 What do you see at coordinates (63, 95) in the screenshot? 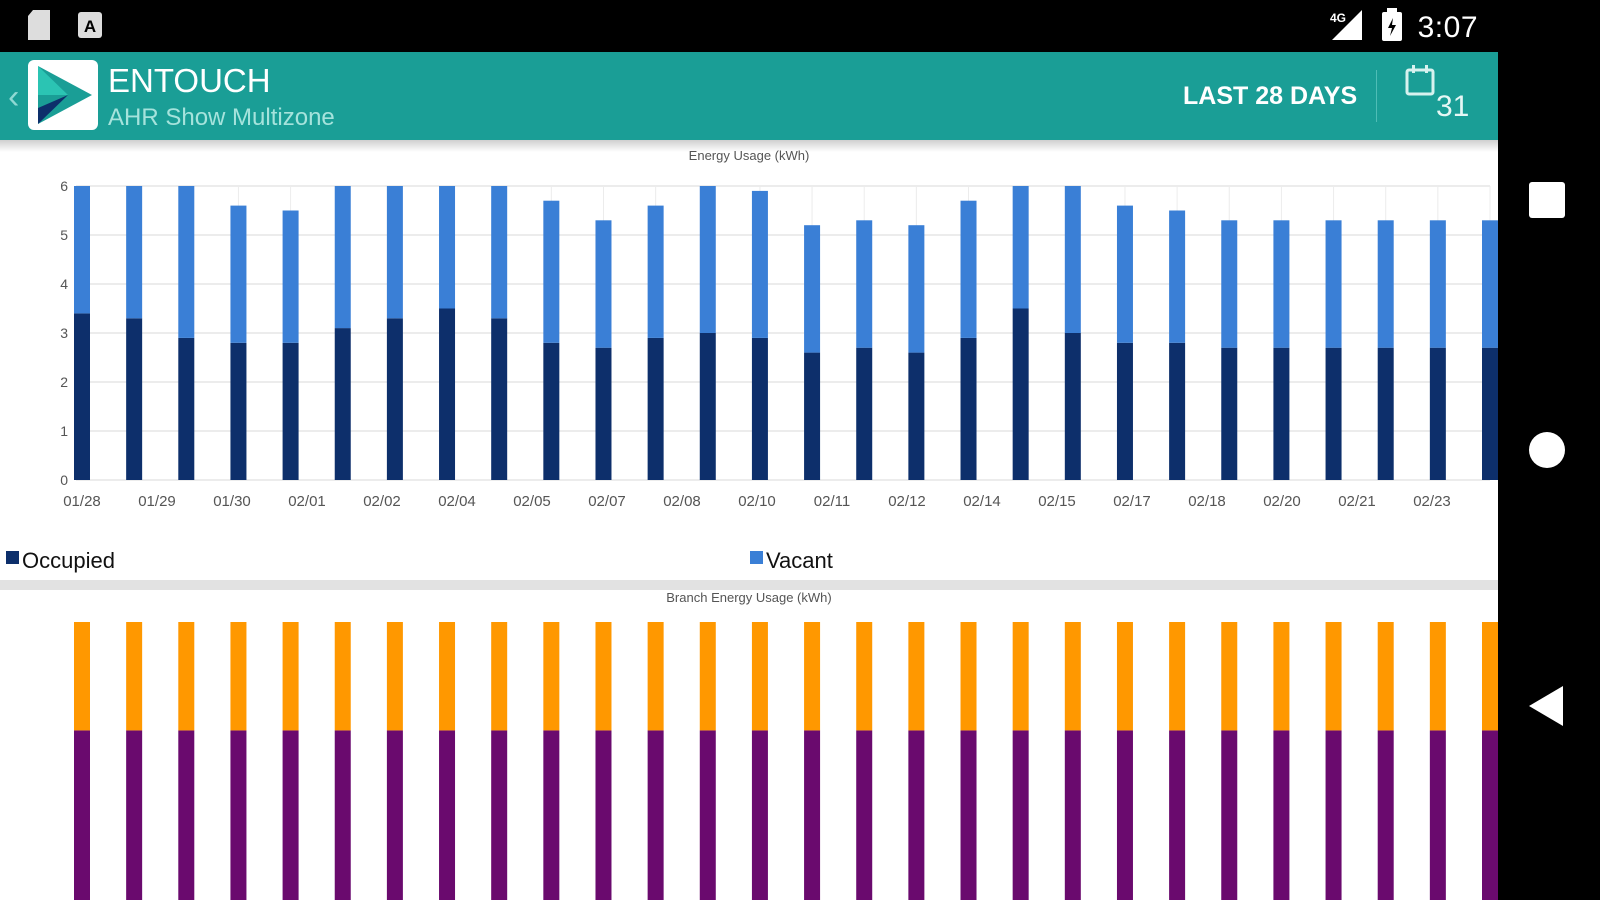
I see `app-logo` at bounding box center [63, 95].